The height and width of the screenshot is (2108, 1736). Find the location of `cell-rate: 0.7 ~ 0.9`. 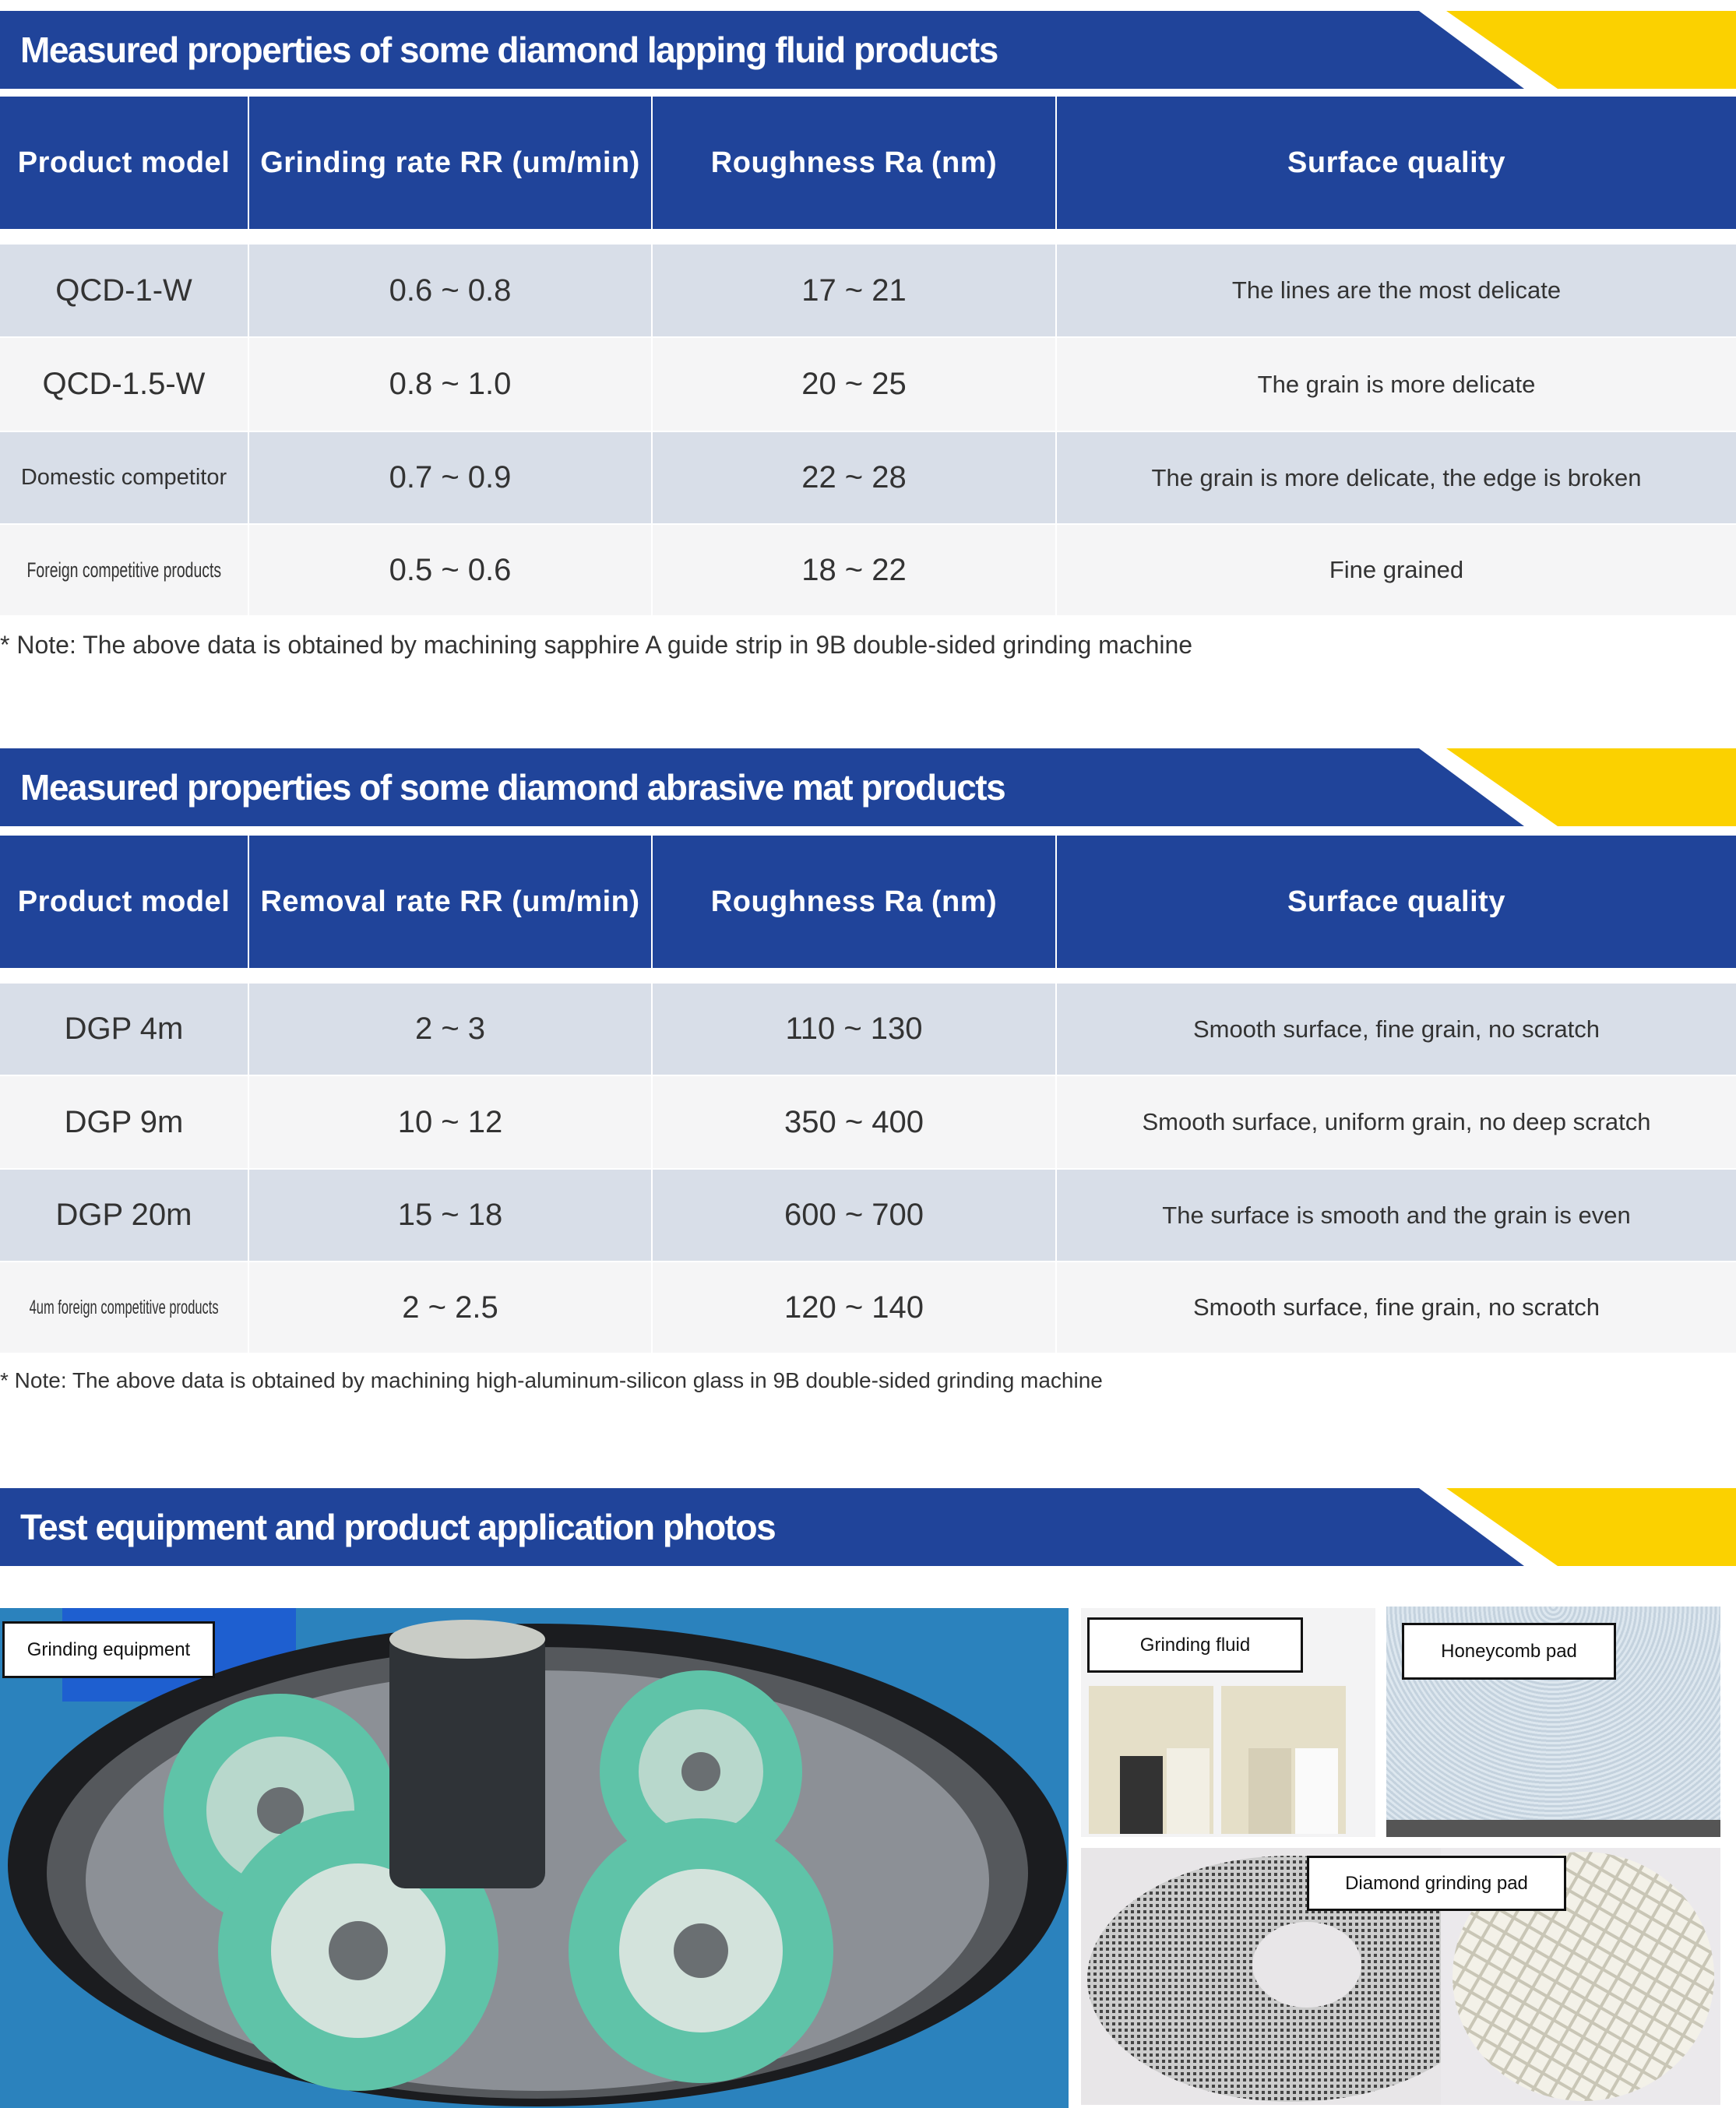

cell-rate: 0.7 ~ 0.9 is located at coordinates (450, 478).